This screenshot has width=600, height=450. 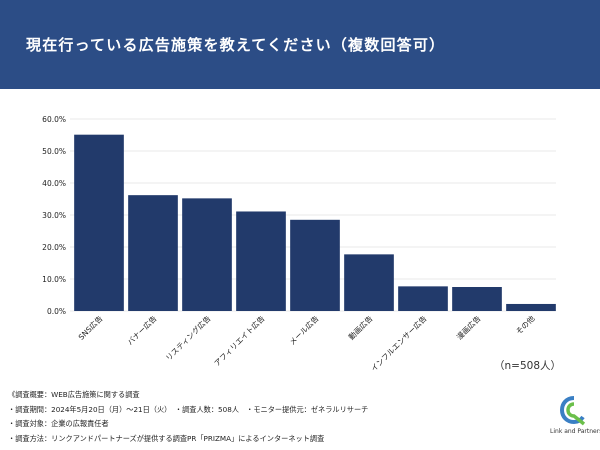 I want to click on x-tick-label: インフルエンサー広告, so click(x=398, y=343).